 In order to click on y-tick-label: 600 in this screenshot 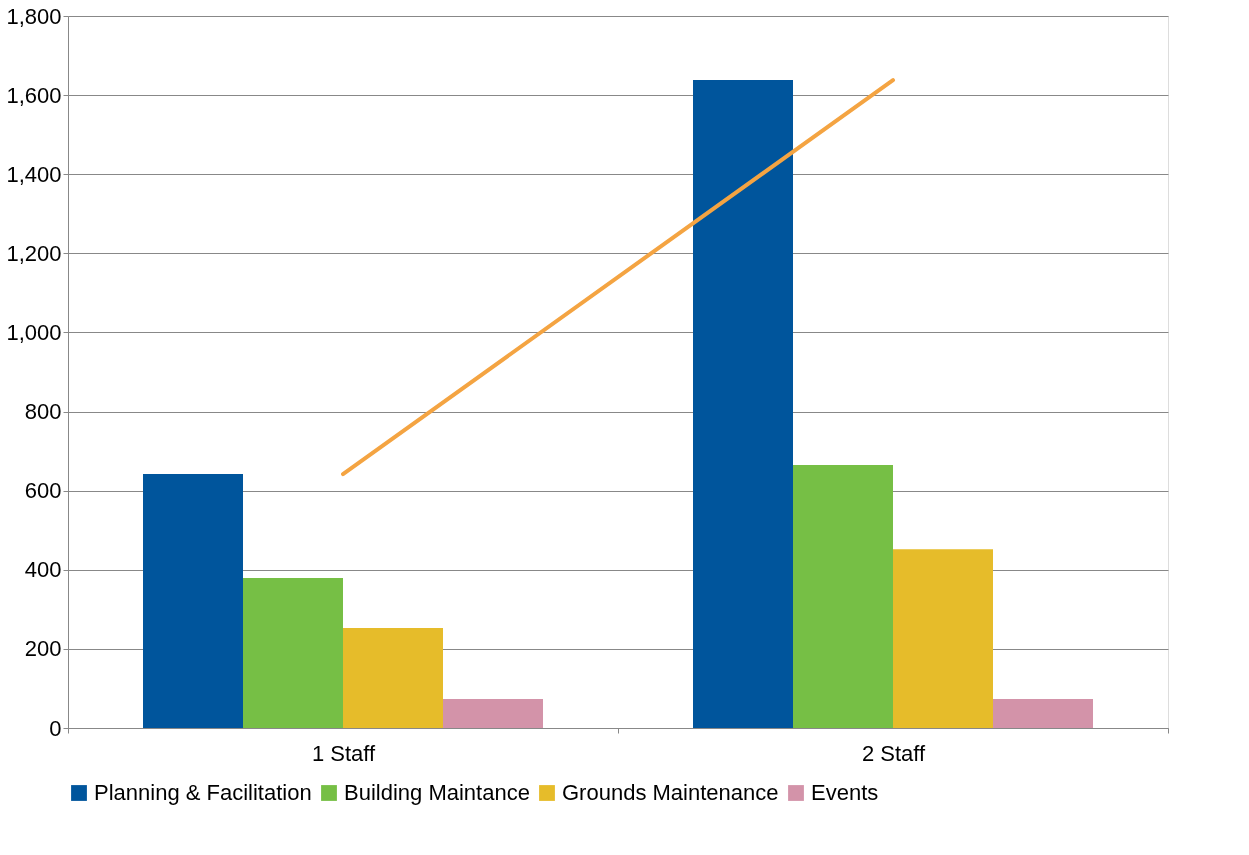, I will do `click(43, 491)`.